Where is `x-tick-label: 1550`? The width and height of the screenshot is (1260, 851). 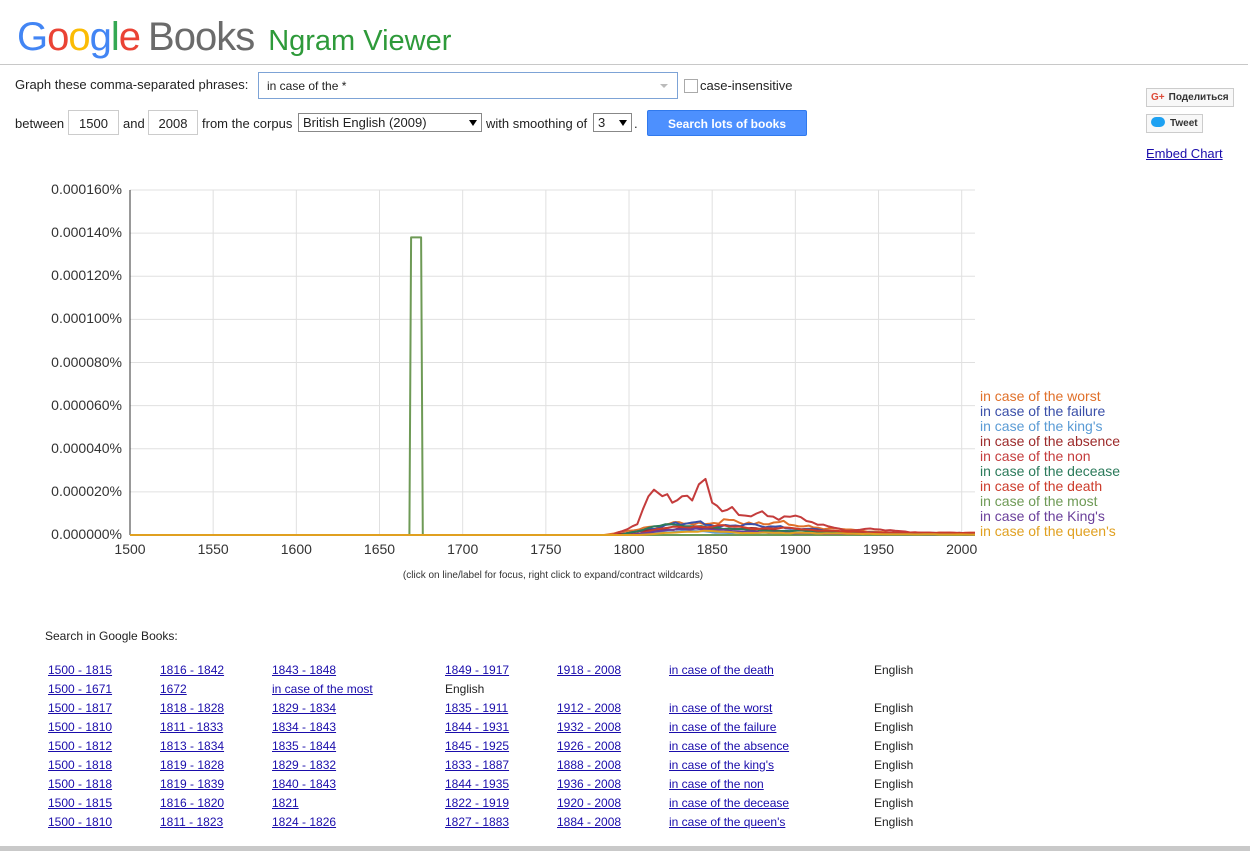
x-tick-label: 1550 is located at coordinates (213, 549).